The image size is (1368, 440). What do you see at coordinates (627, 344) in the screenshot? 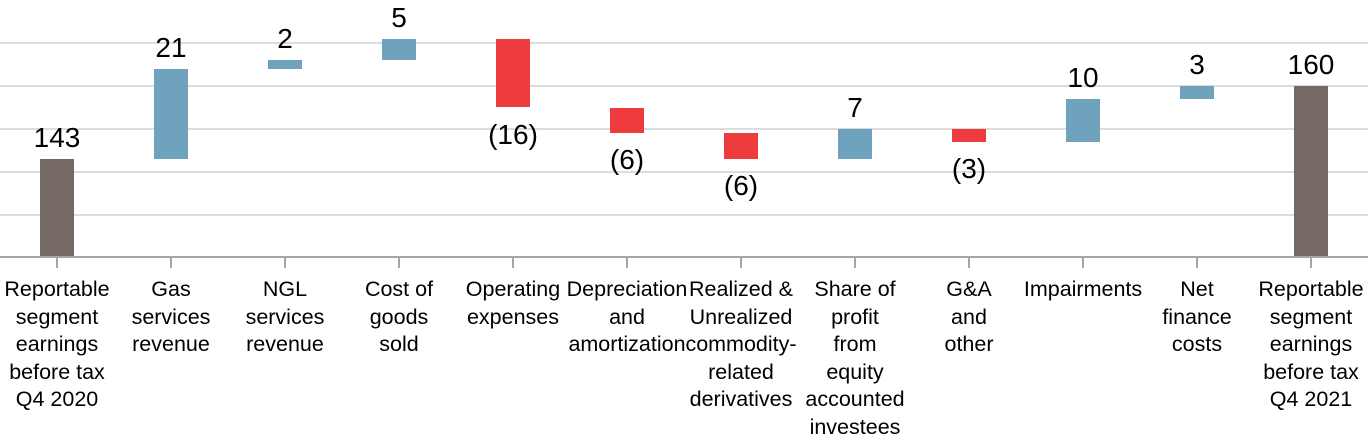
I see `category-label-line: amortization` at bounding box center [627, 344].